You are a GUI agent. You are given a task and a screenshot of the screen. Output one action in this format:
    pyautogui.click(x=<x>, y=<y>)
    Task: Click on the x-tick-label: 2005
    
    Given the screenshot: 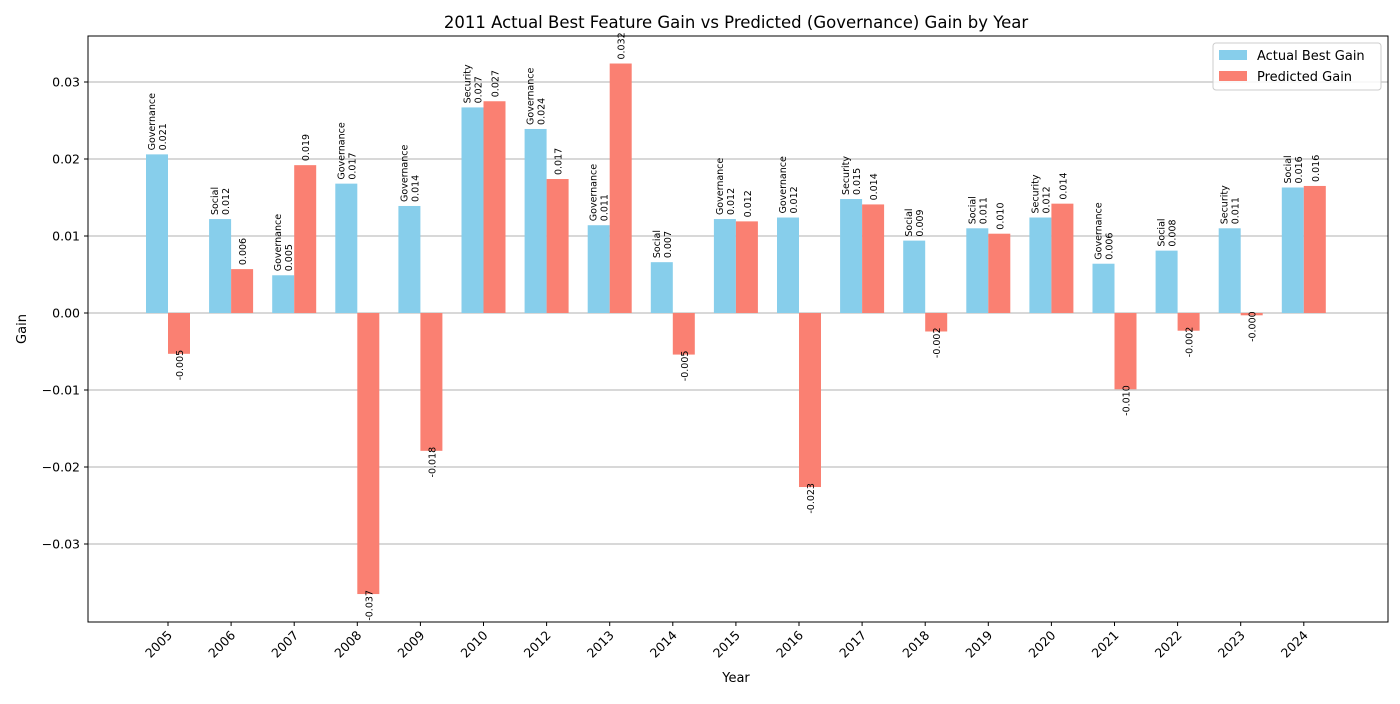 What is the action you would take?
    pyautogui.click(x=158, y=644)
    